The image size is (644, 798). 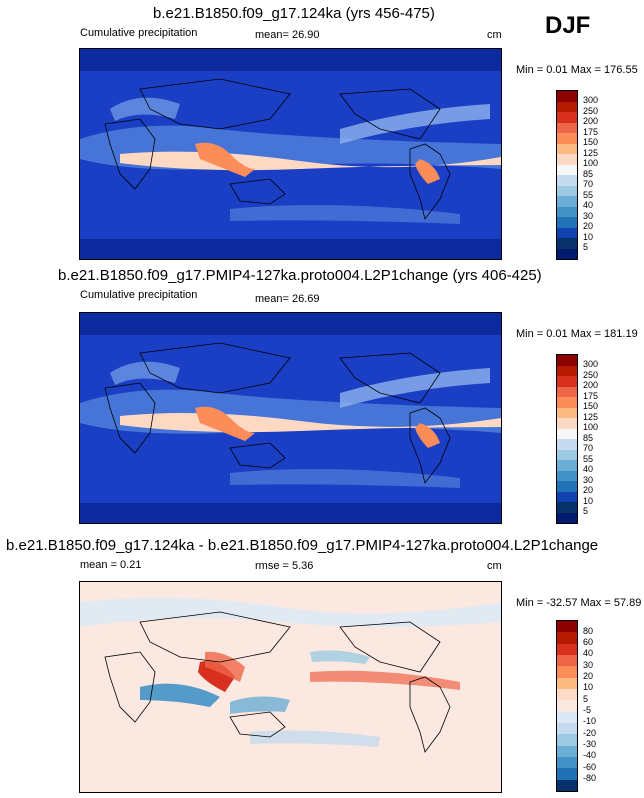 I want to click on panel2-mean: mean= 26.69, so click(x=287, y=299).